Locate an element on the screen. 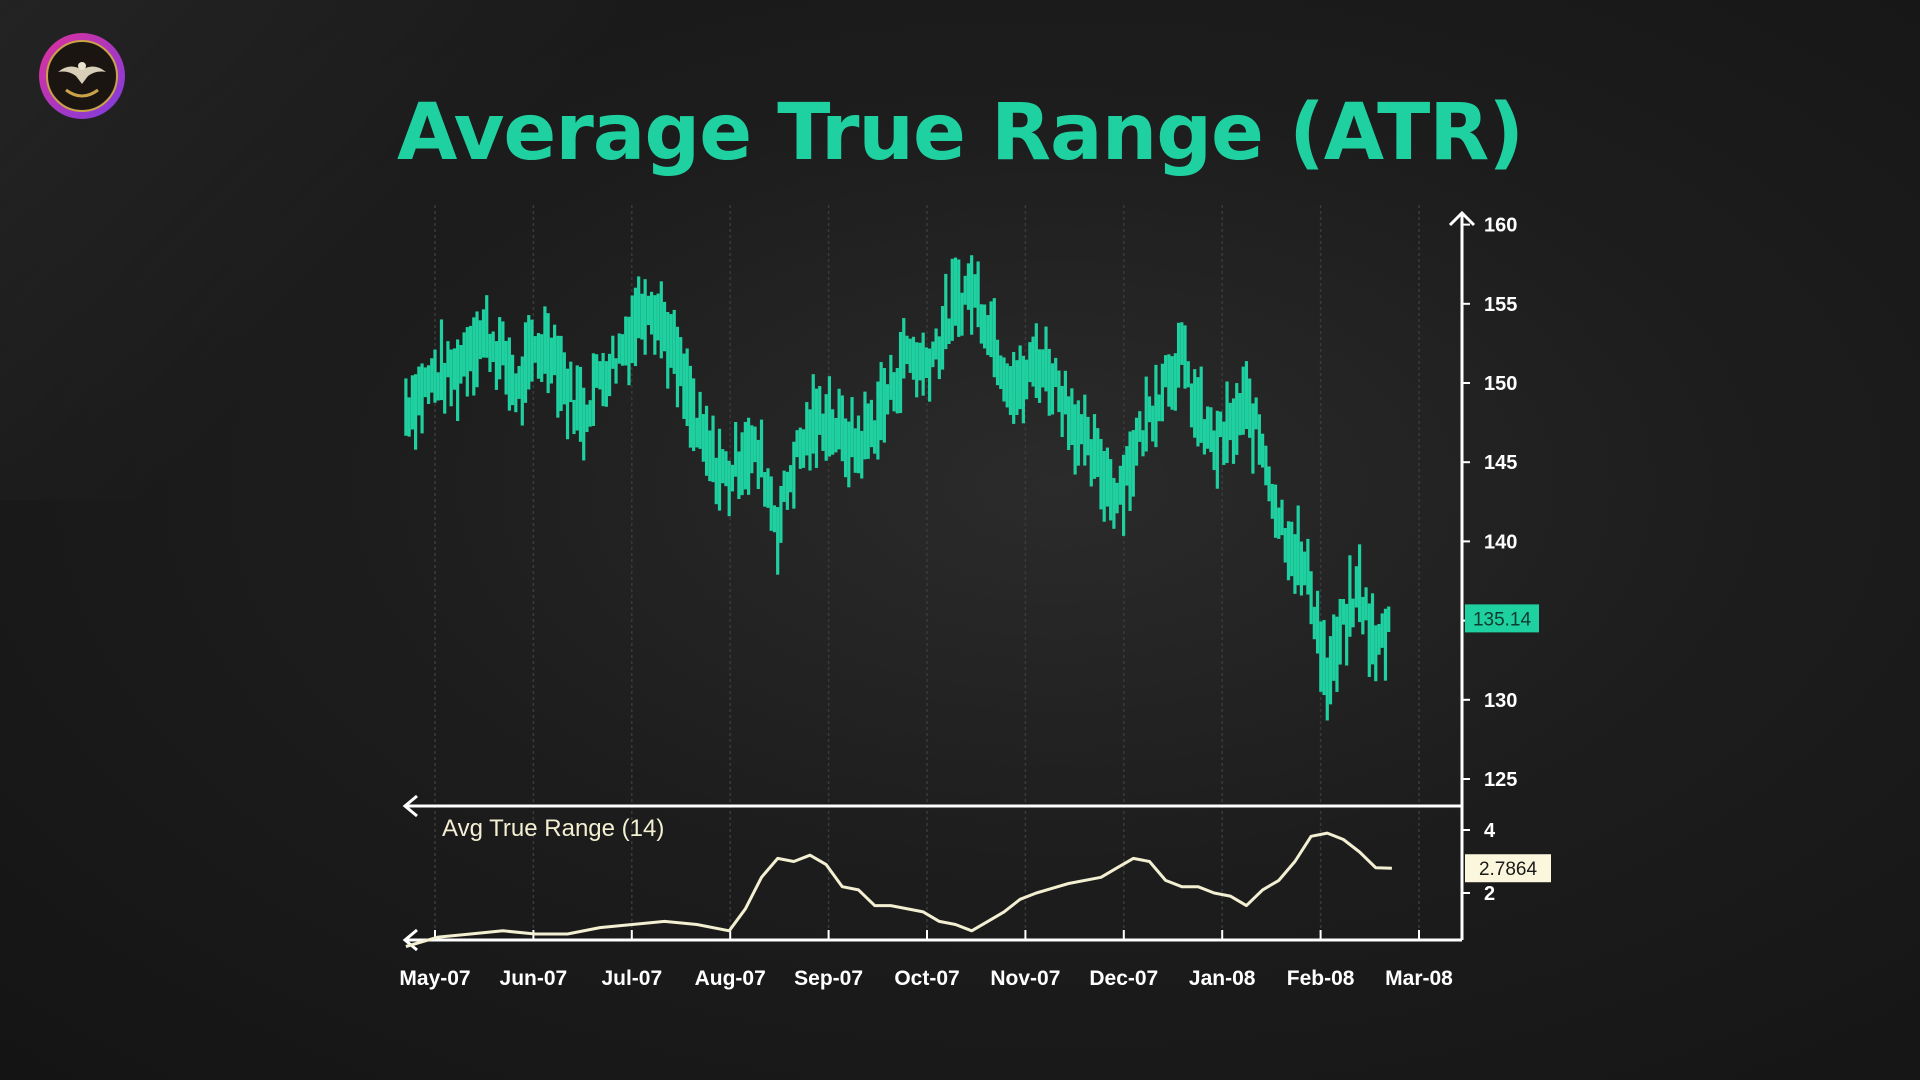  price-tick-label: 155 is located at coordinates (1500, 305).